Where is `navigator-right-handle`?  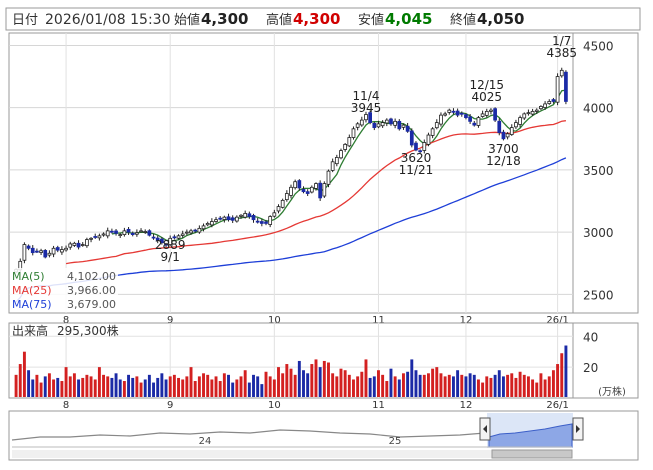
navigator-right-handle is located at coordinates (578, 429).